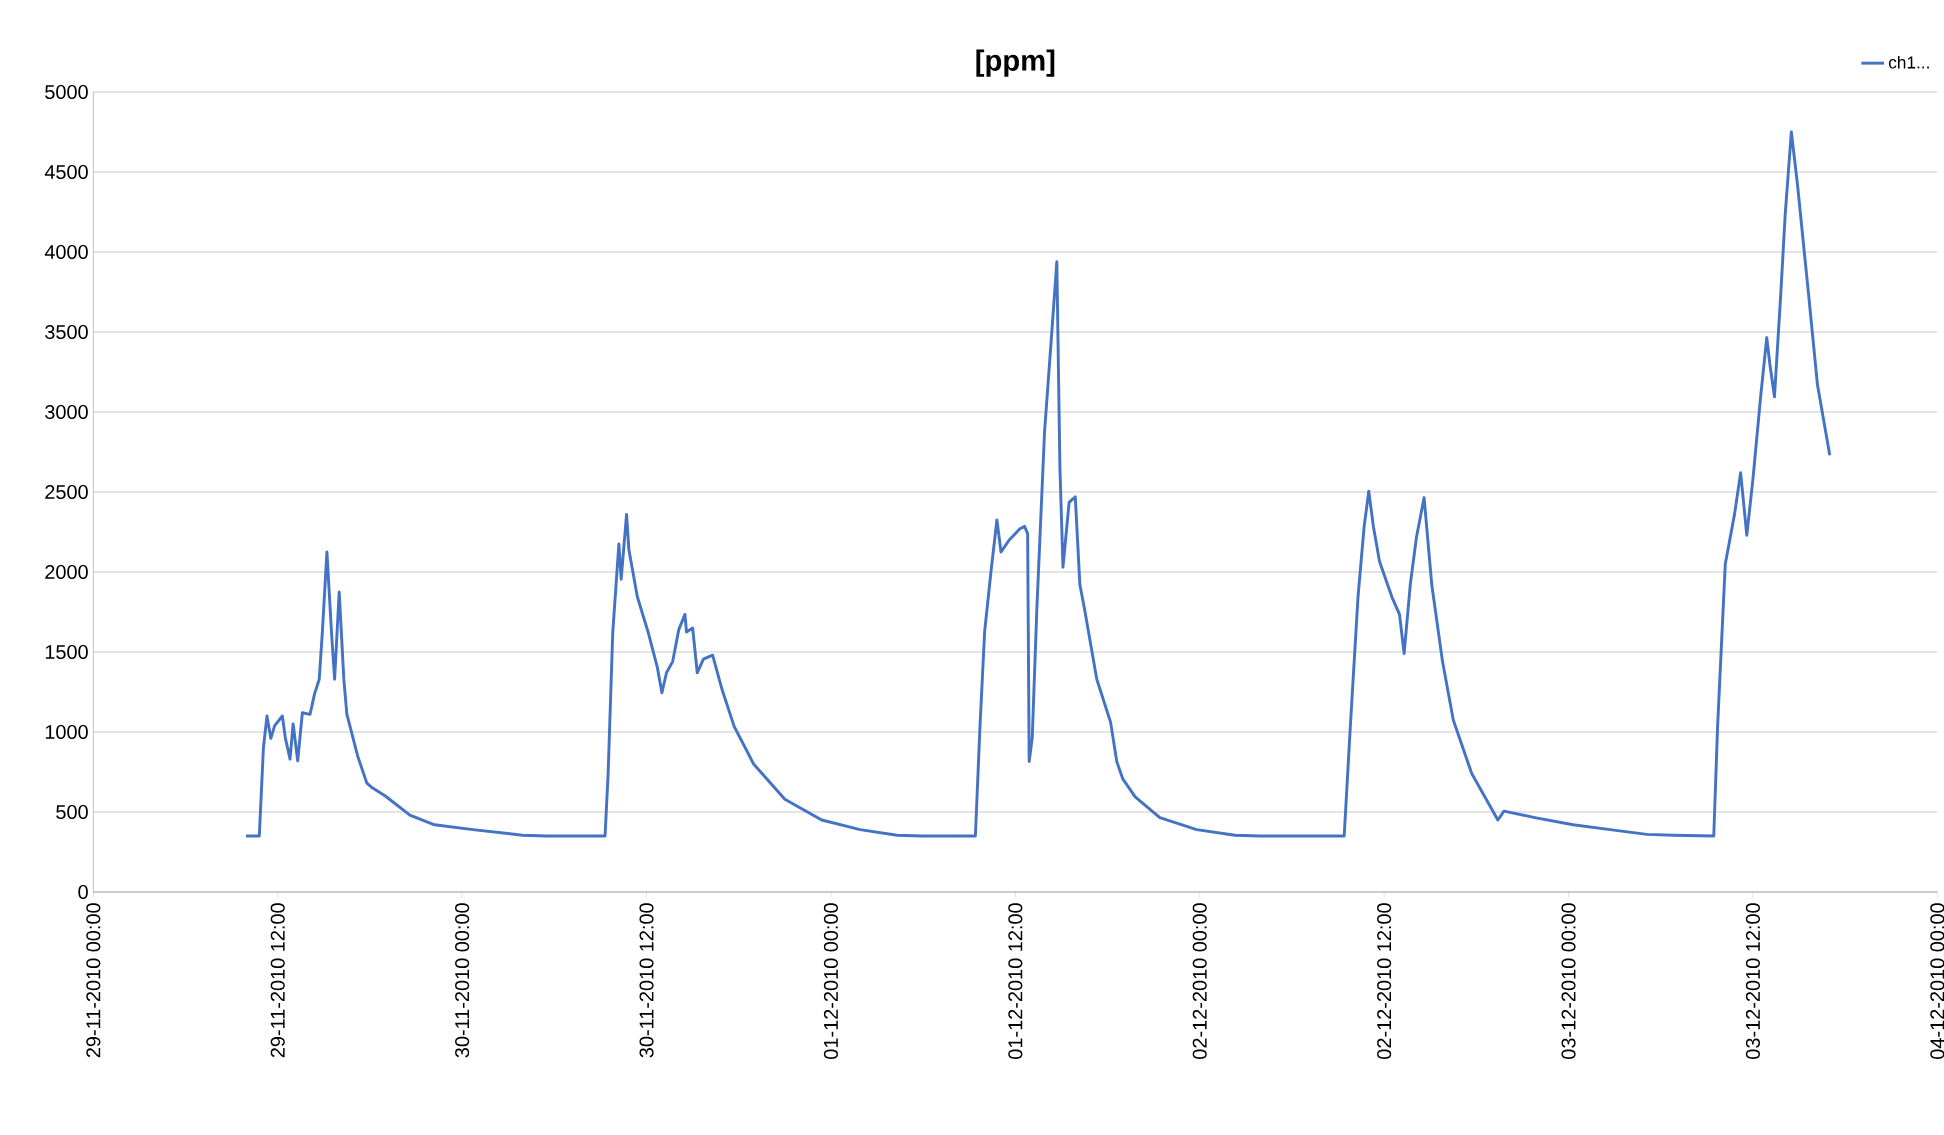 This screenshot has height=1135, width=1944. Describe the element at coordinates (93, 980) in the screenshot. I see `x-tick-label: 29-11-2010 00:00` at that location.